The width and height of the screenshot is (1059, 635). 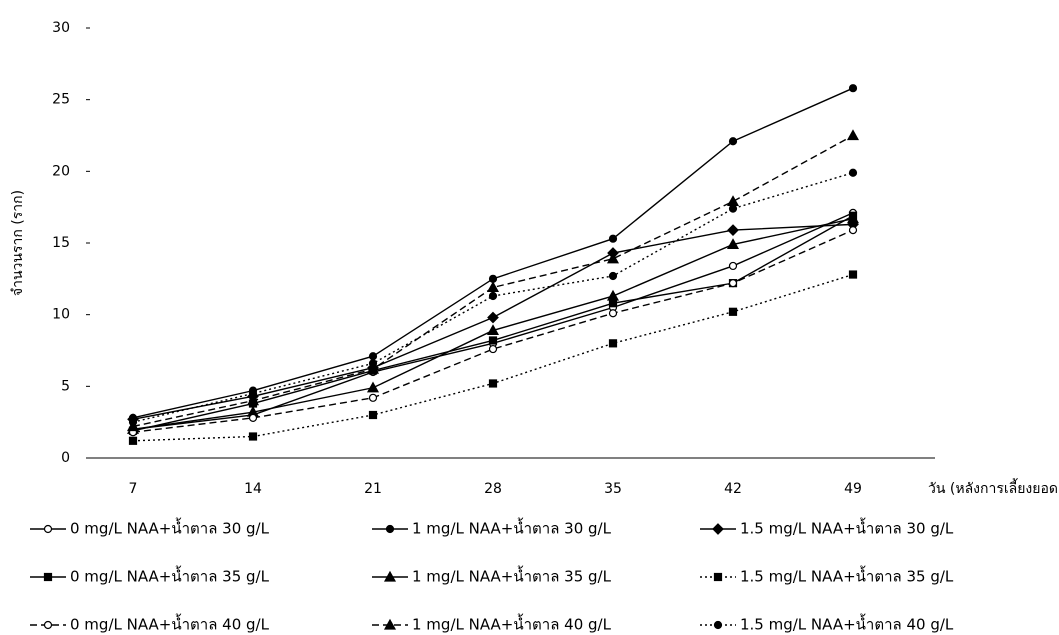 What do you see at coordinates (18, 243) in the screenshot?
I see `y-axis-label: จำนวนราก (ราก)` at bounding box center [18, 243].